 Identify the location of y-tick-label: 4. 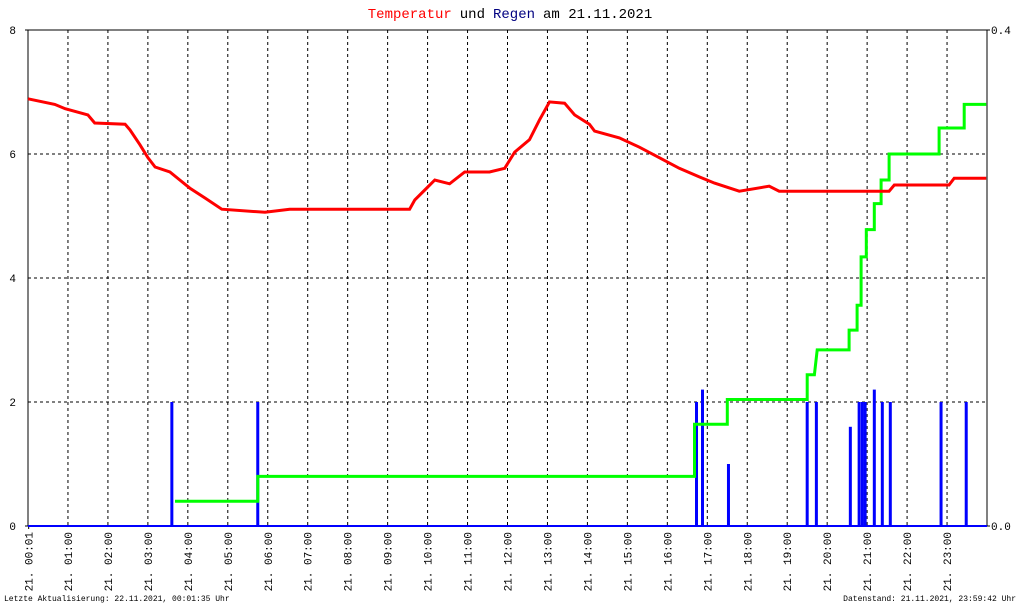
(12, 280).